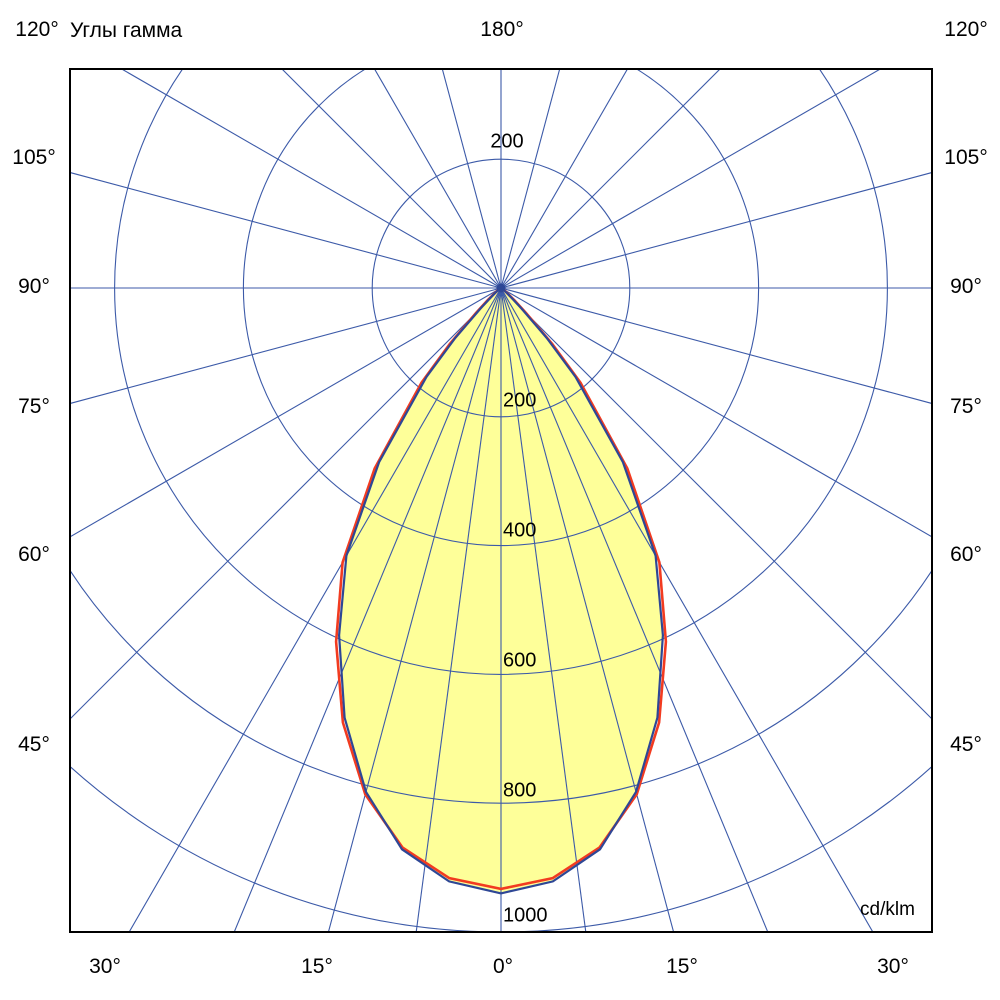 The height and width of the screenshot is (1000, 1000). I want to click on gamma-label-105-right: 105°, so click(966, 157).